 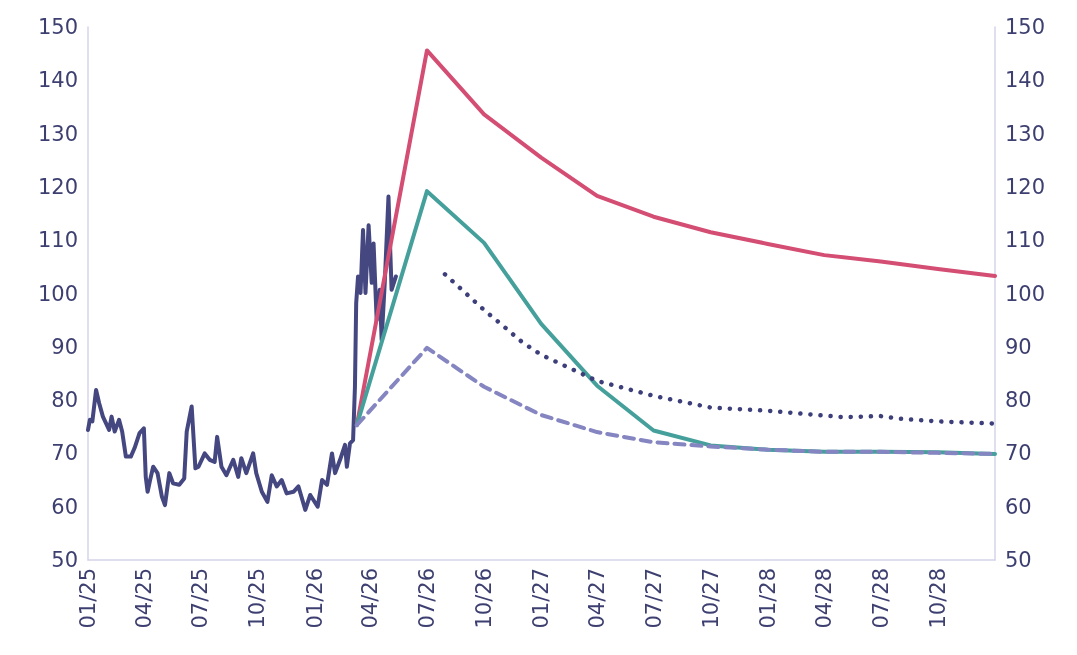 What do you see at coordinates (57, 133) in the screenshot?
I see `y-tick-label: 130` at bounding box center [57, 133].